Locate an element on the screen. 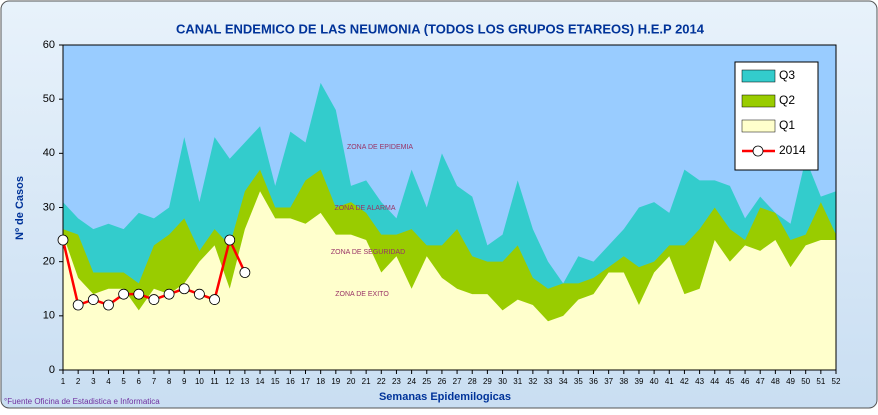  x-tick-label: 14 is located at coordinates (260, 381).